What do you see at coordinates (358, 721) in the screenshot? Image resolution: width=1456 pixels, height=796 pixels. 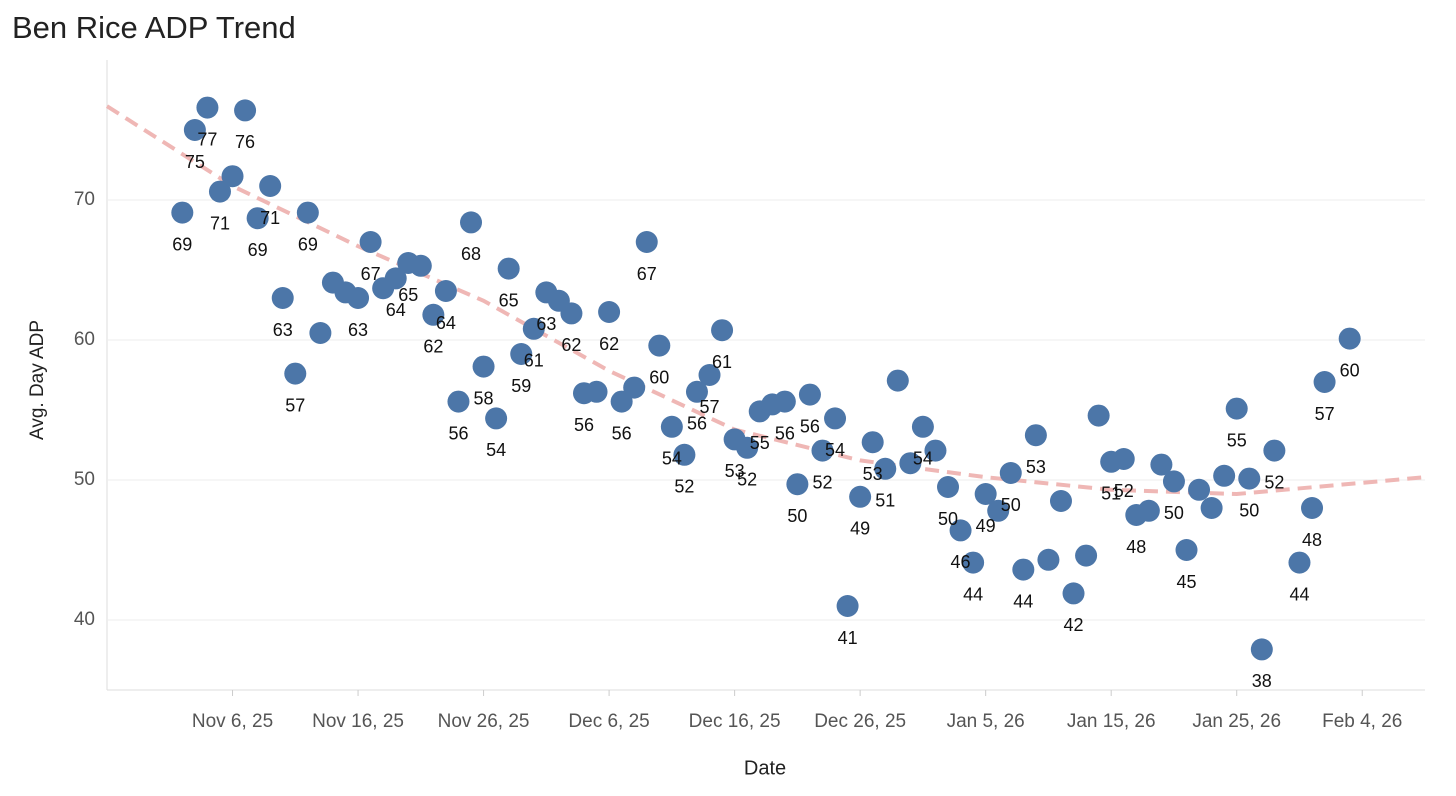 I see `x-tick-label: Nov 16, 25` at bounding box center [358, 721].